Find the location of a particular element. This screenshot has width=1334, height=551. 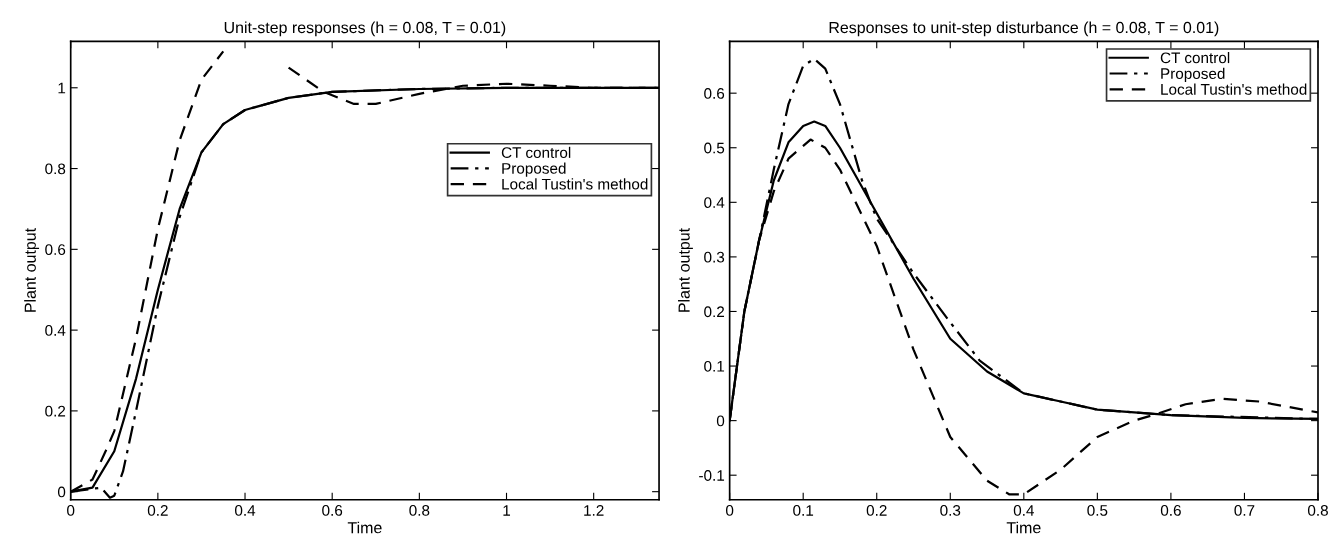

x-tick-label: 0.7 is located at coordinates (1244, 510).